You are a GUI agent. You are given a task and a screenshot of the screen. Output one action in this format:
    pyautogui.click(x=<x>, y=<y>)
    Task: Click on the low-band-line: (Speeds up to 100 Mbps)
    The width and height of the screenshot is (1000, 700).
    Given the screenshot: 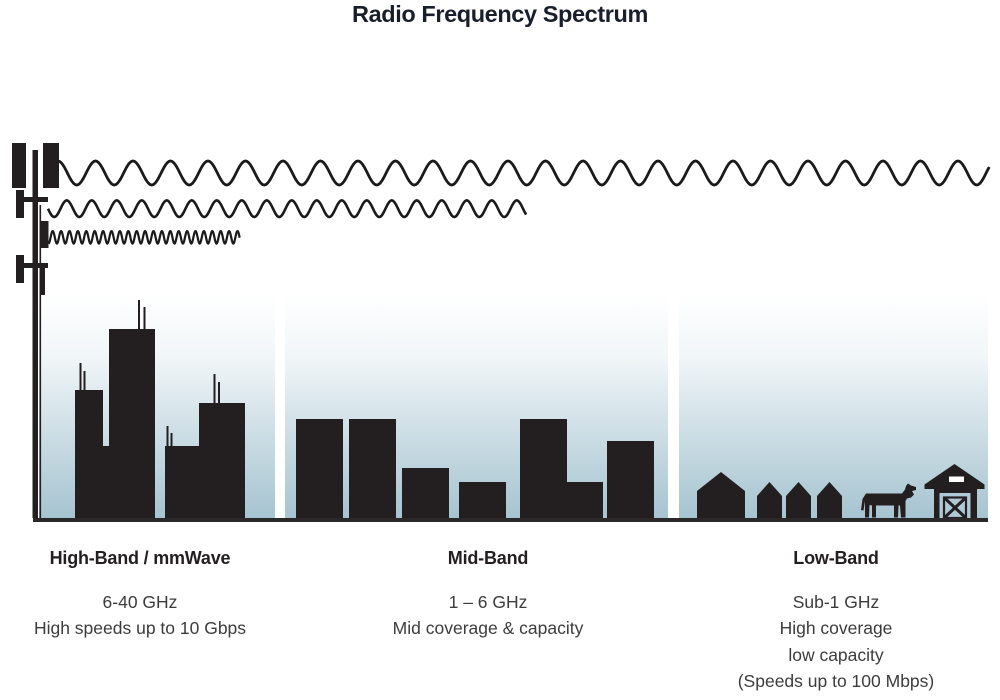 What is the action you would take?
    pyautogui.click(x=836, y=680)
    